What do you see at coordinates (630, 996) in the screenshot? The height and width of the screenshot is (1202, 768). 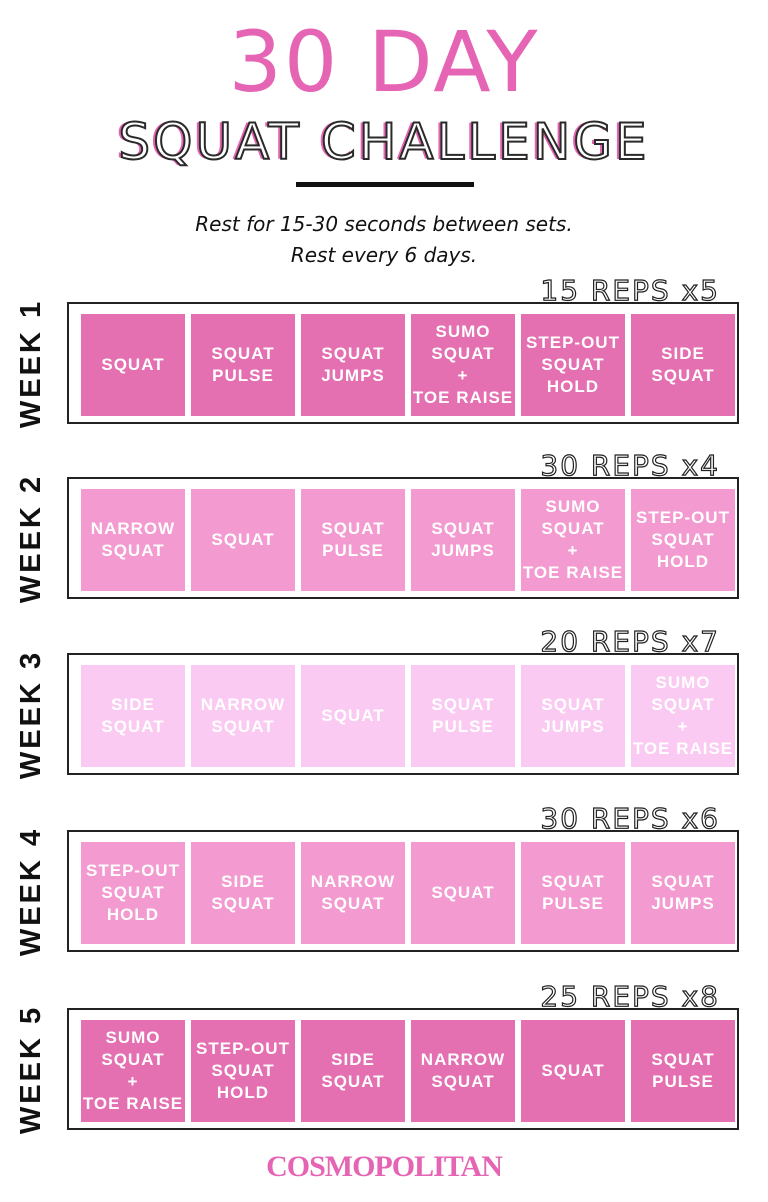 I see `week-reps: 25 REPS x8` at bounding box center [630, 996].